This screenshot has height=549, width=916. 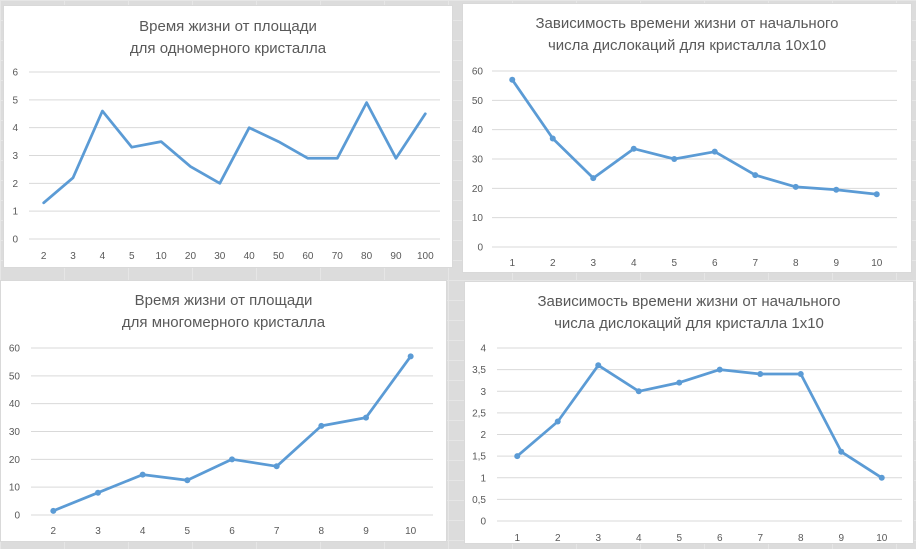 I want to click on x-tick-label: 50, so click(x=279, y=256).